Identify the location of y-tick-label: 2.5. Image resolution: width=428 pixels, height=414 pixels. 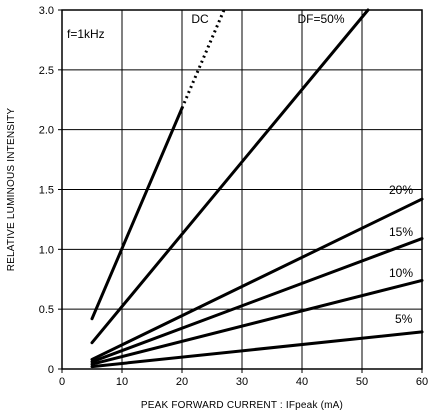
(46, 71).